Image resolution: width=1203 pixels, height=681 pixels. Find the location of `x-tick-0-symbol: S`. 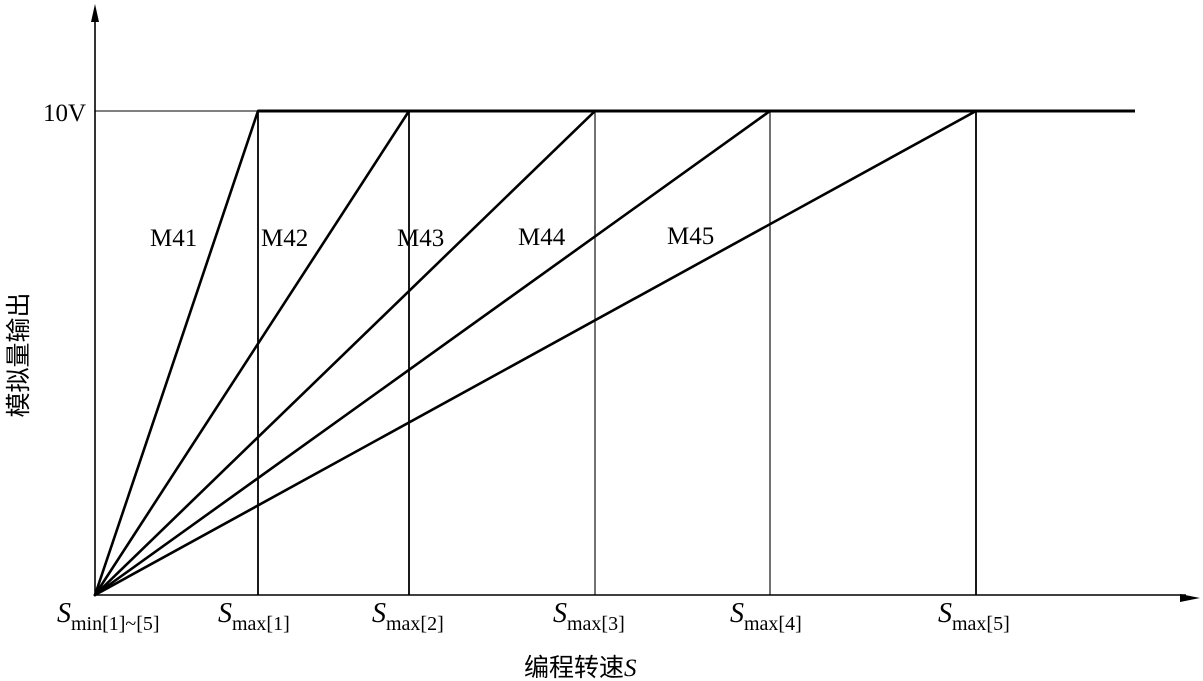

x-tick-0-symbol: S is located at coordinates (64, 613).